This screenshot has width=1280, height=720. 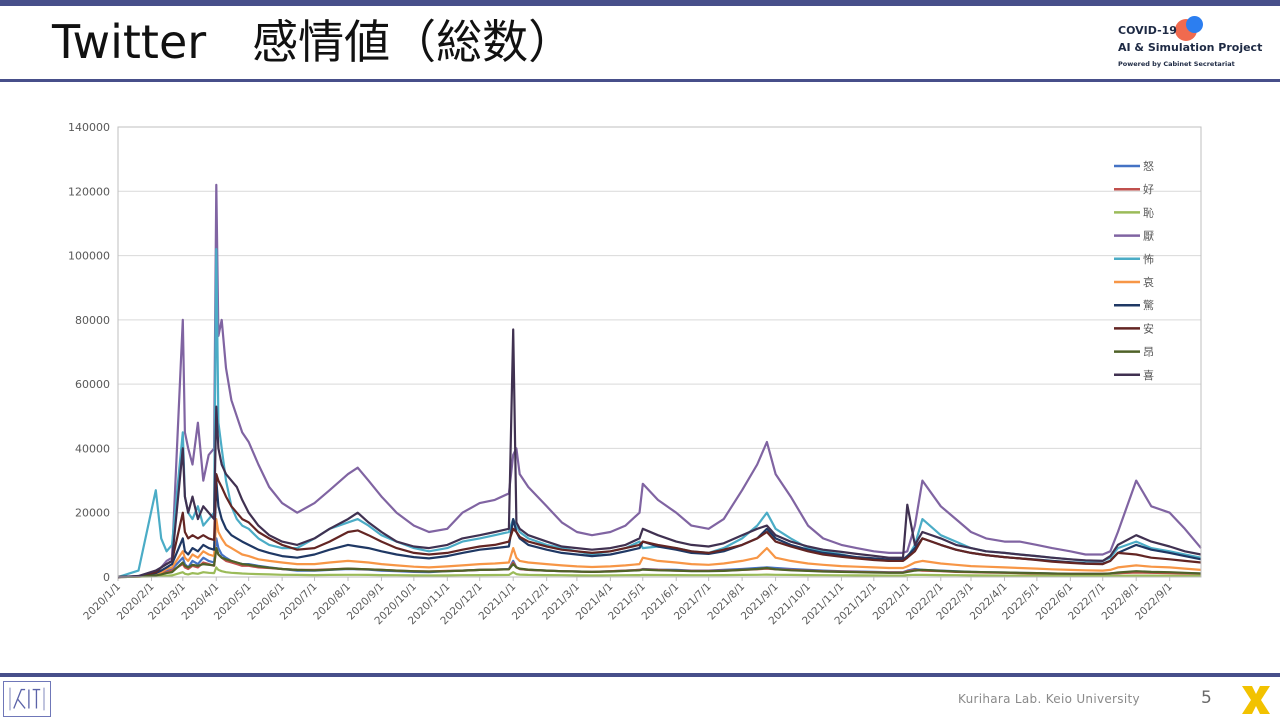 What do you see at coordinates (640, 80) in the screenshot?
I see `title-divider` at bounding box center [640, 80].